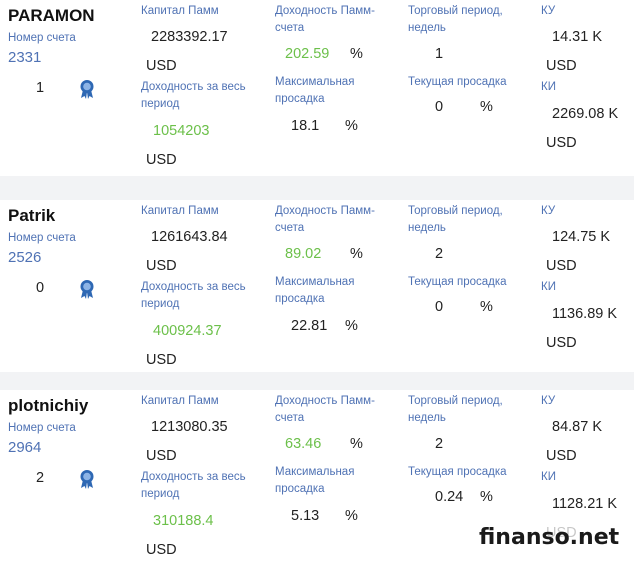 Image resolution: width=634 pixels, height=564 pixels. What do you see at coordinates (183, 521) in the screenshot?
I see `total-return-value: 310188.4` at bounding box center [183, 521].